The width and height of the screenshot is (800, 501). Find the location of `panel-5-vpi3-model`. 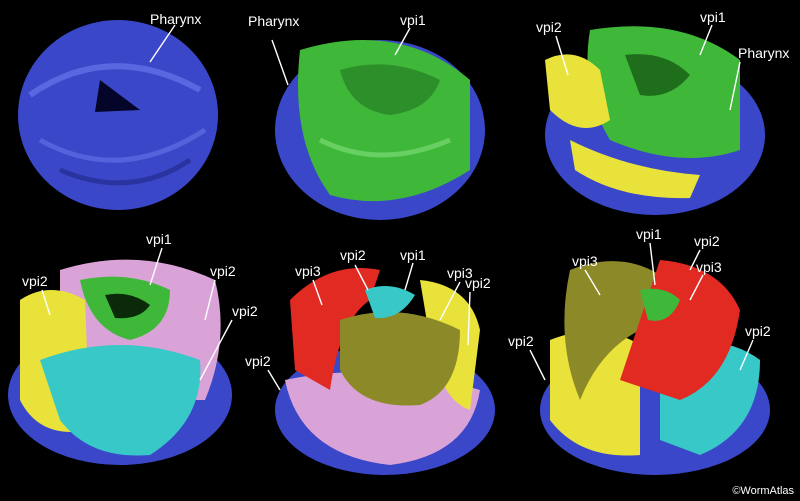

panel-5-vpi3-model is located at coordinates (385, 371).